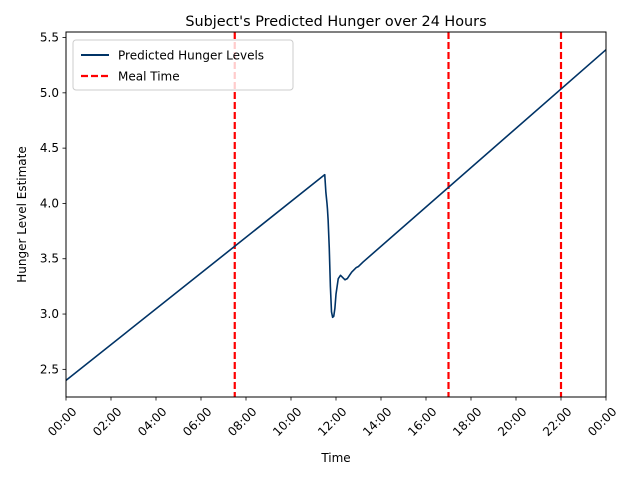  I want to click on y-tick-label: 3.0, so click(49, 314).